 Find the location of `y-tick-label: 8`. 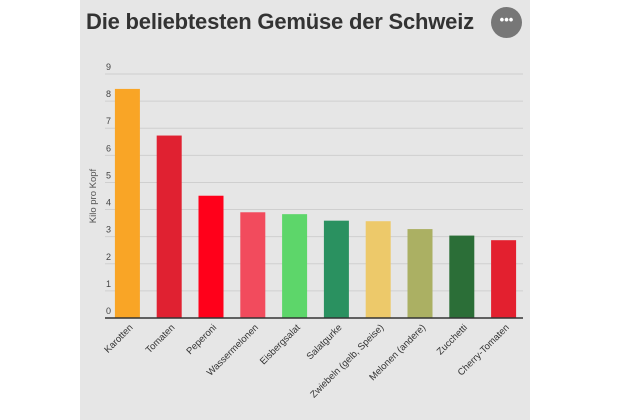

y-tick-label: 8 is located at coordinates (108, 94).